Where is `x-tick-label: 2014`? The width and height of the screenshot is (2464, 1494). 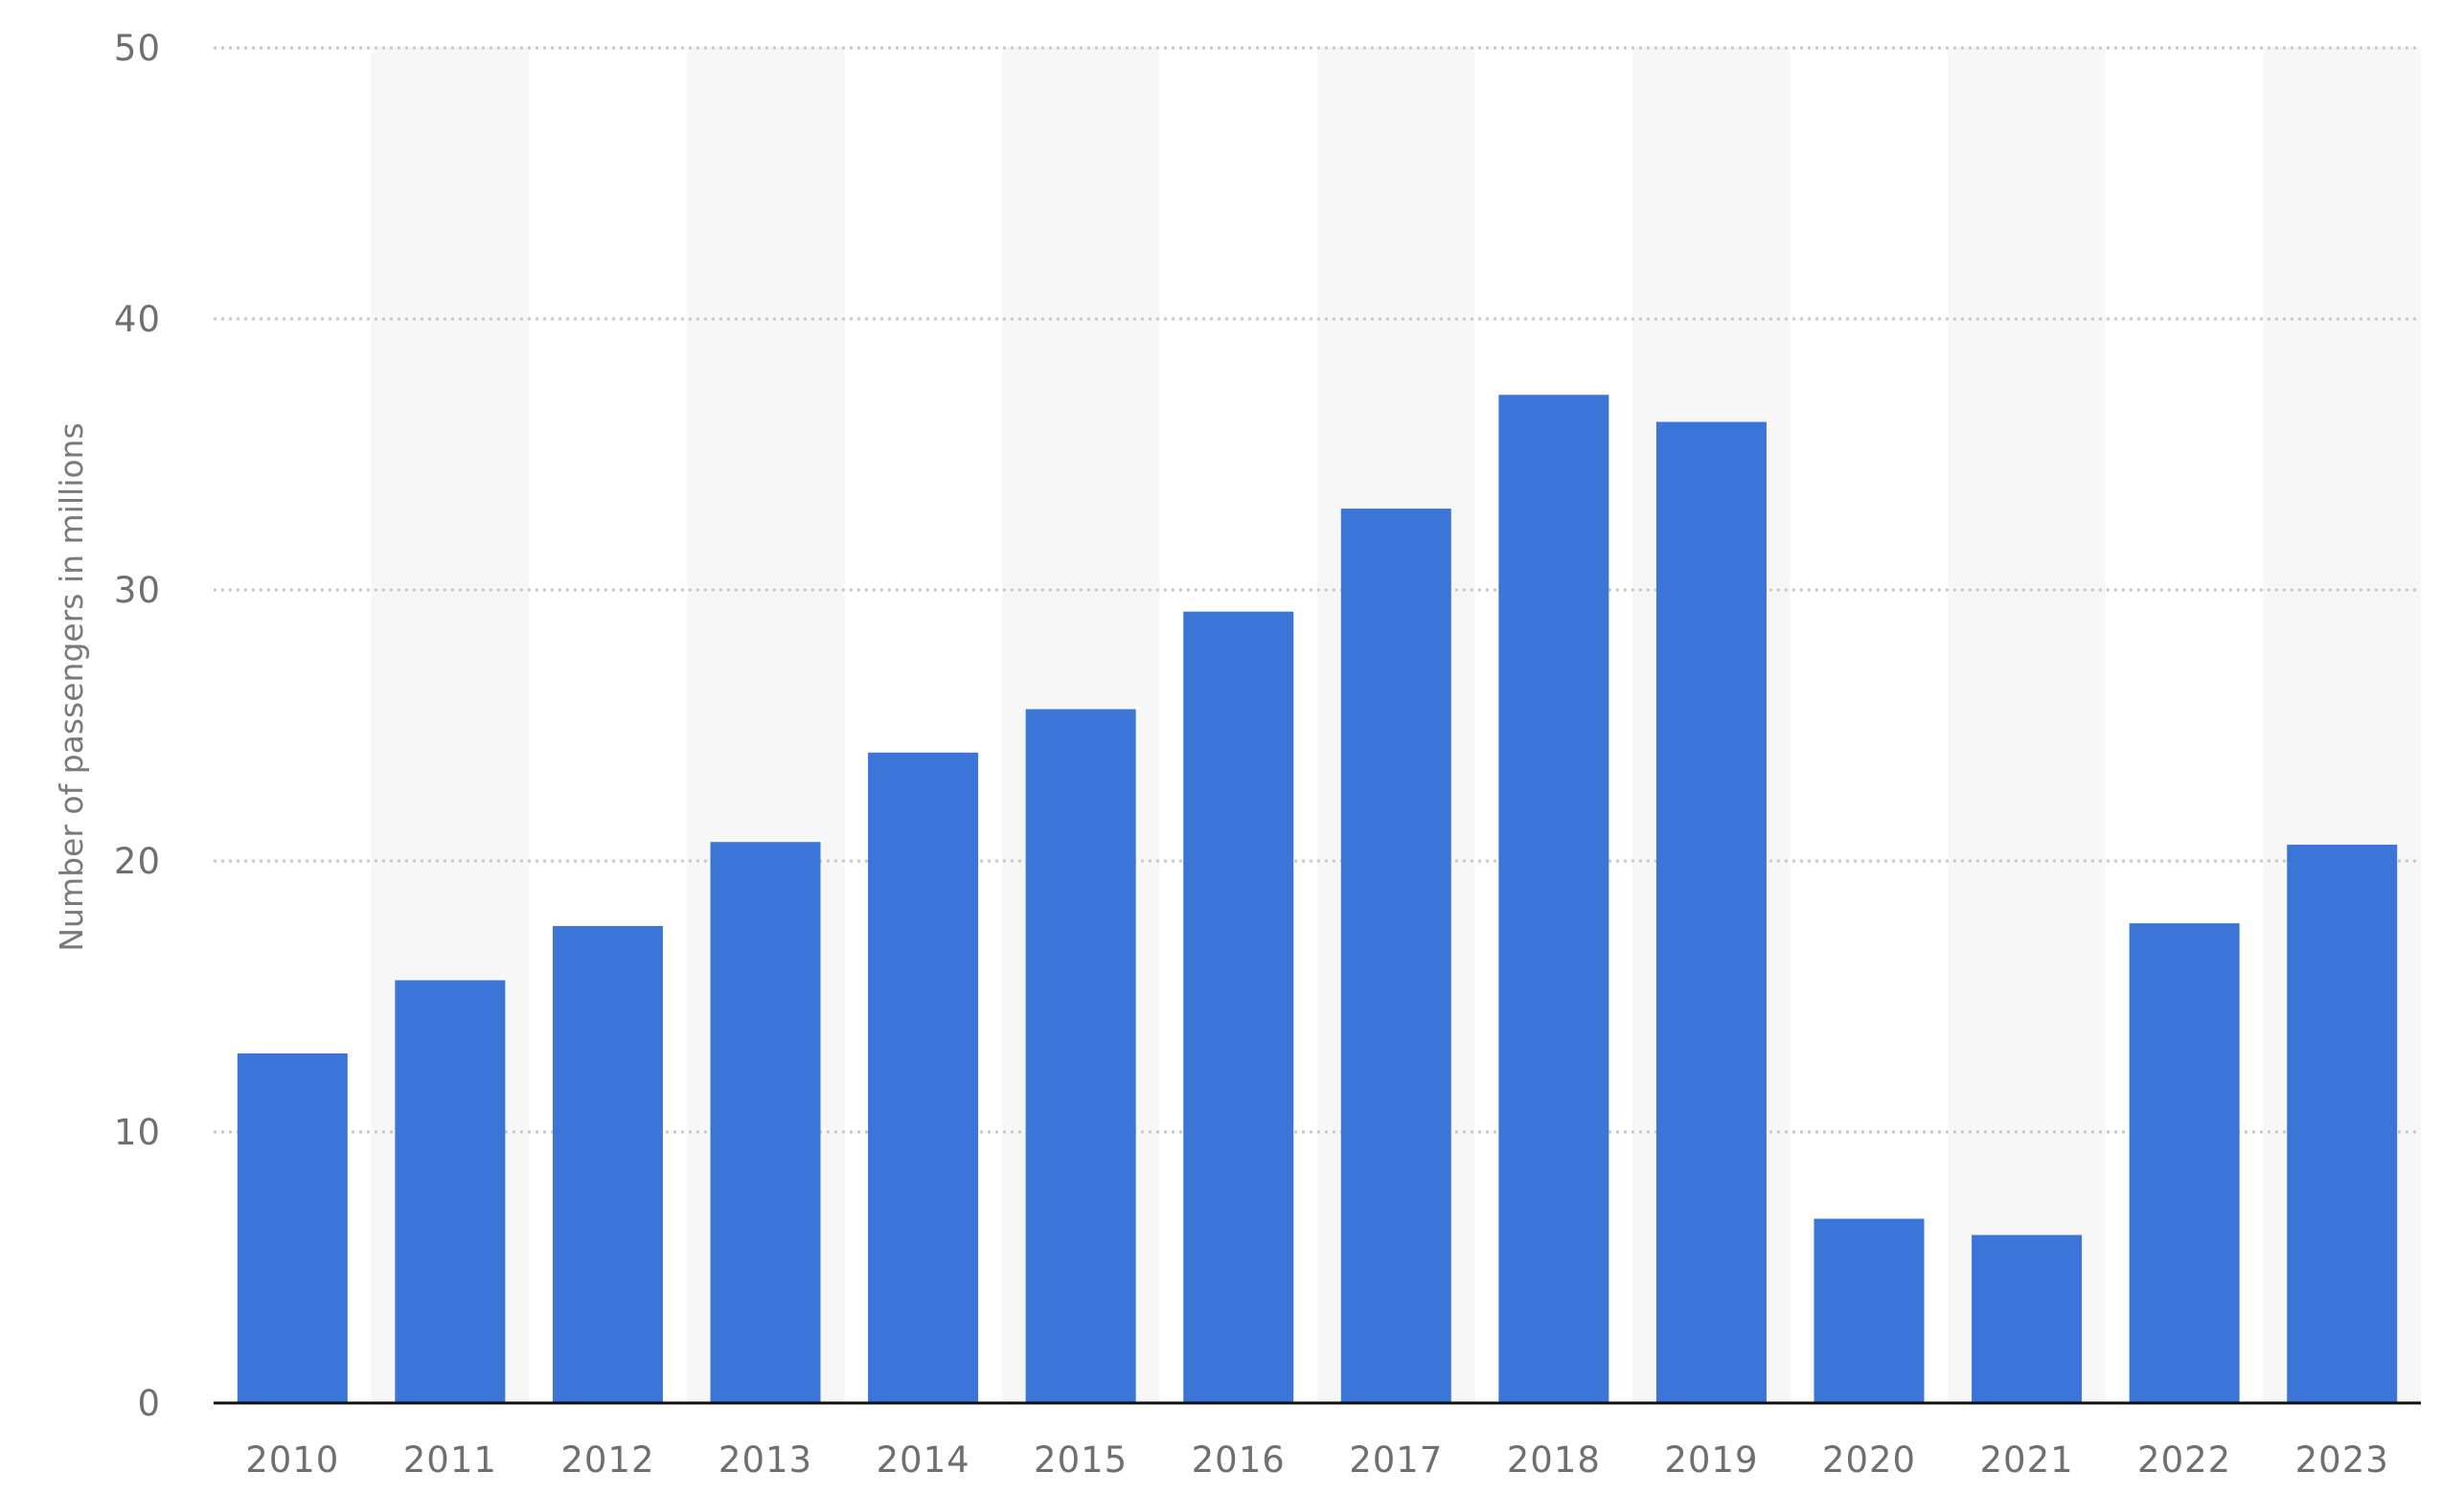 x-tick-label: 2014 is located at coordinates (923, 1460).